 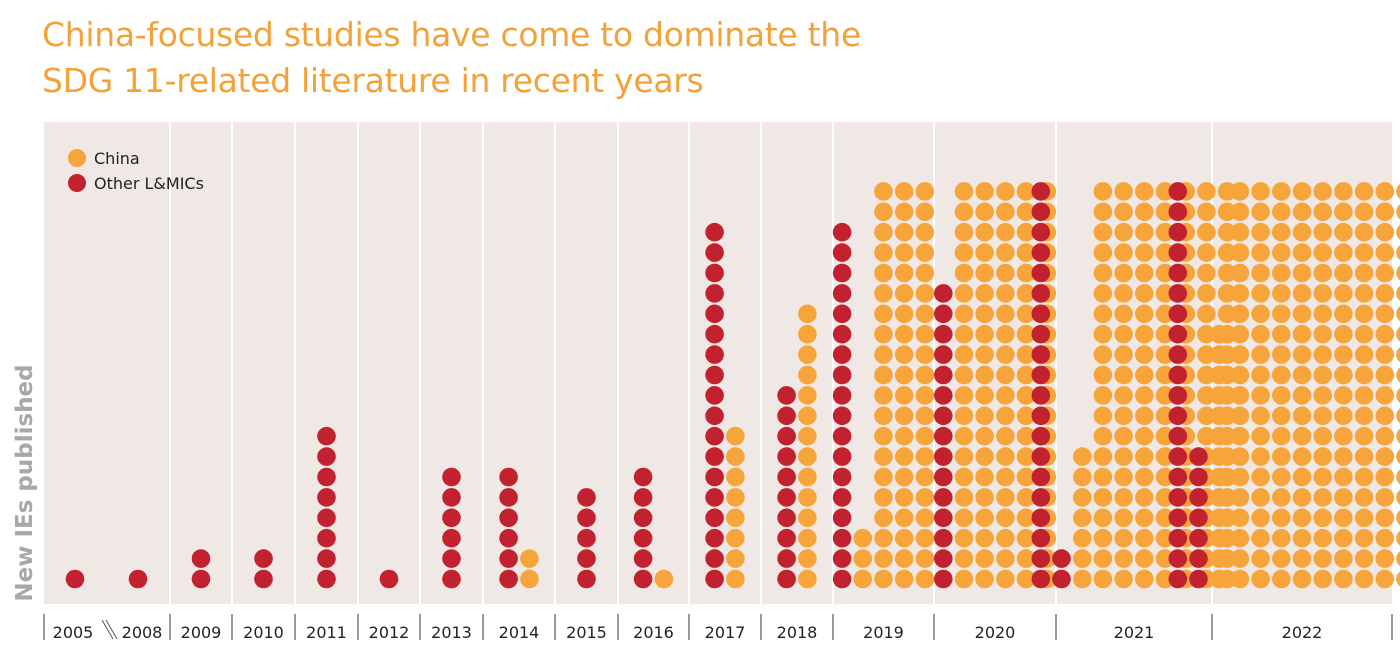 What do you see at coordinates (586, 518) in the screenshot?
I see `dot-other-2015` at bounding box center [586, 518].